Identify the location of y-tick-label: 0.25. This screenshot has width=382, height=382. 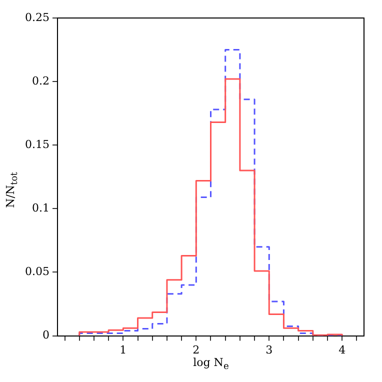
(37, 17).